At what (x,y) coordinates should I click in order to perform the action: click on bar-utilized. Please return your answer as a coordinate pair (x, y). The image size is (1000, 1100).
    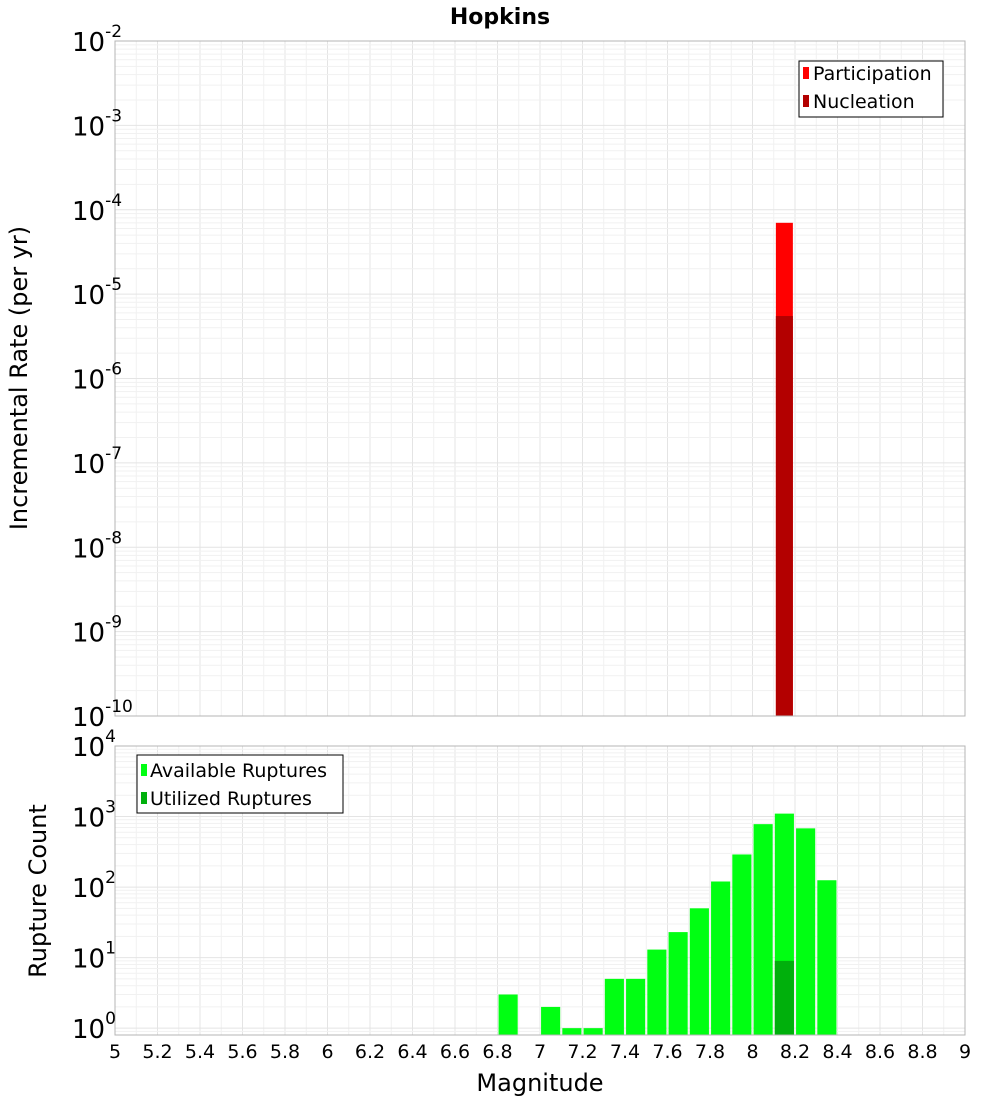
    Looking at the image, I should click on (784, 997).